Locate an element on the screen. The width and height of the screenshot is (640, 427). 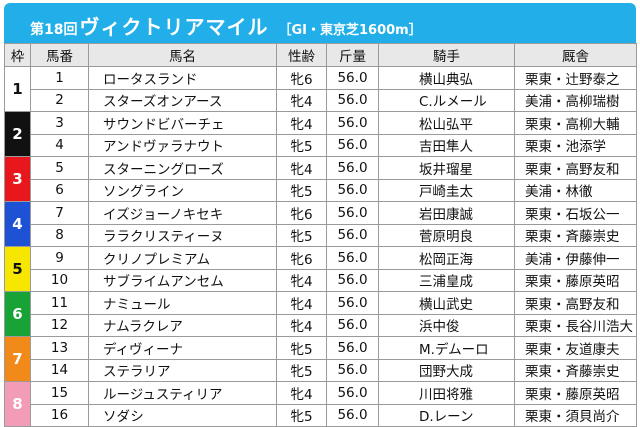
table-row: 6 ソングライン 牝5 56.0 戸崎圭太 美浦・林徹 is located at coordinates (321, 190).